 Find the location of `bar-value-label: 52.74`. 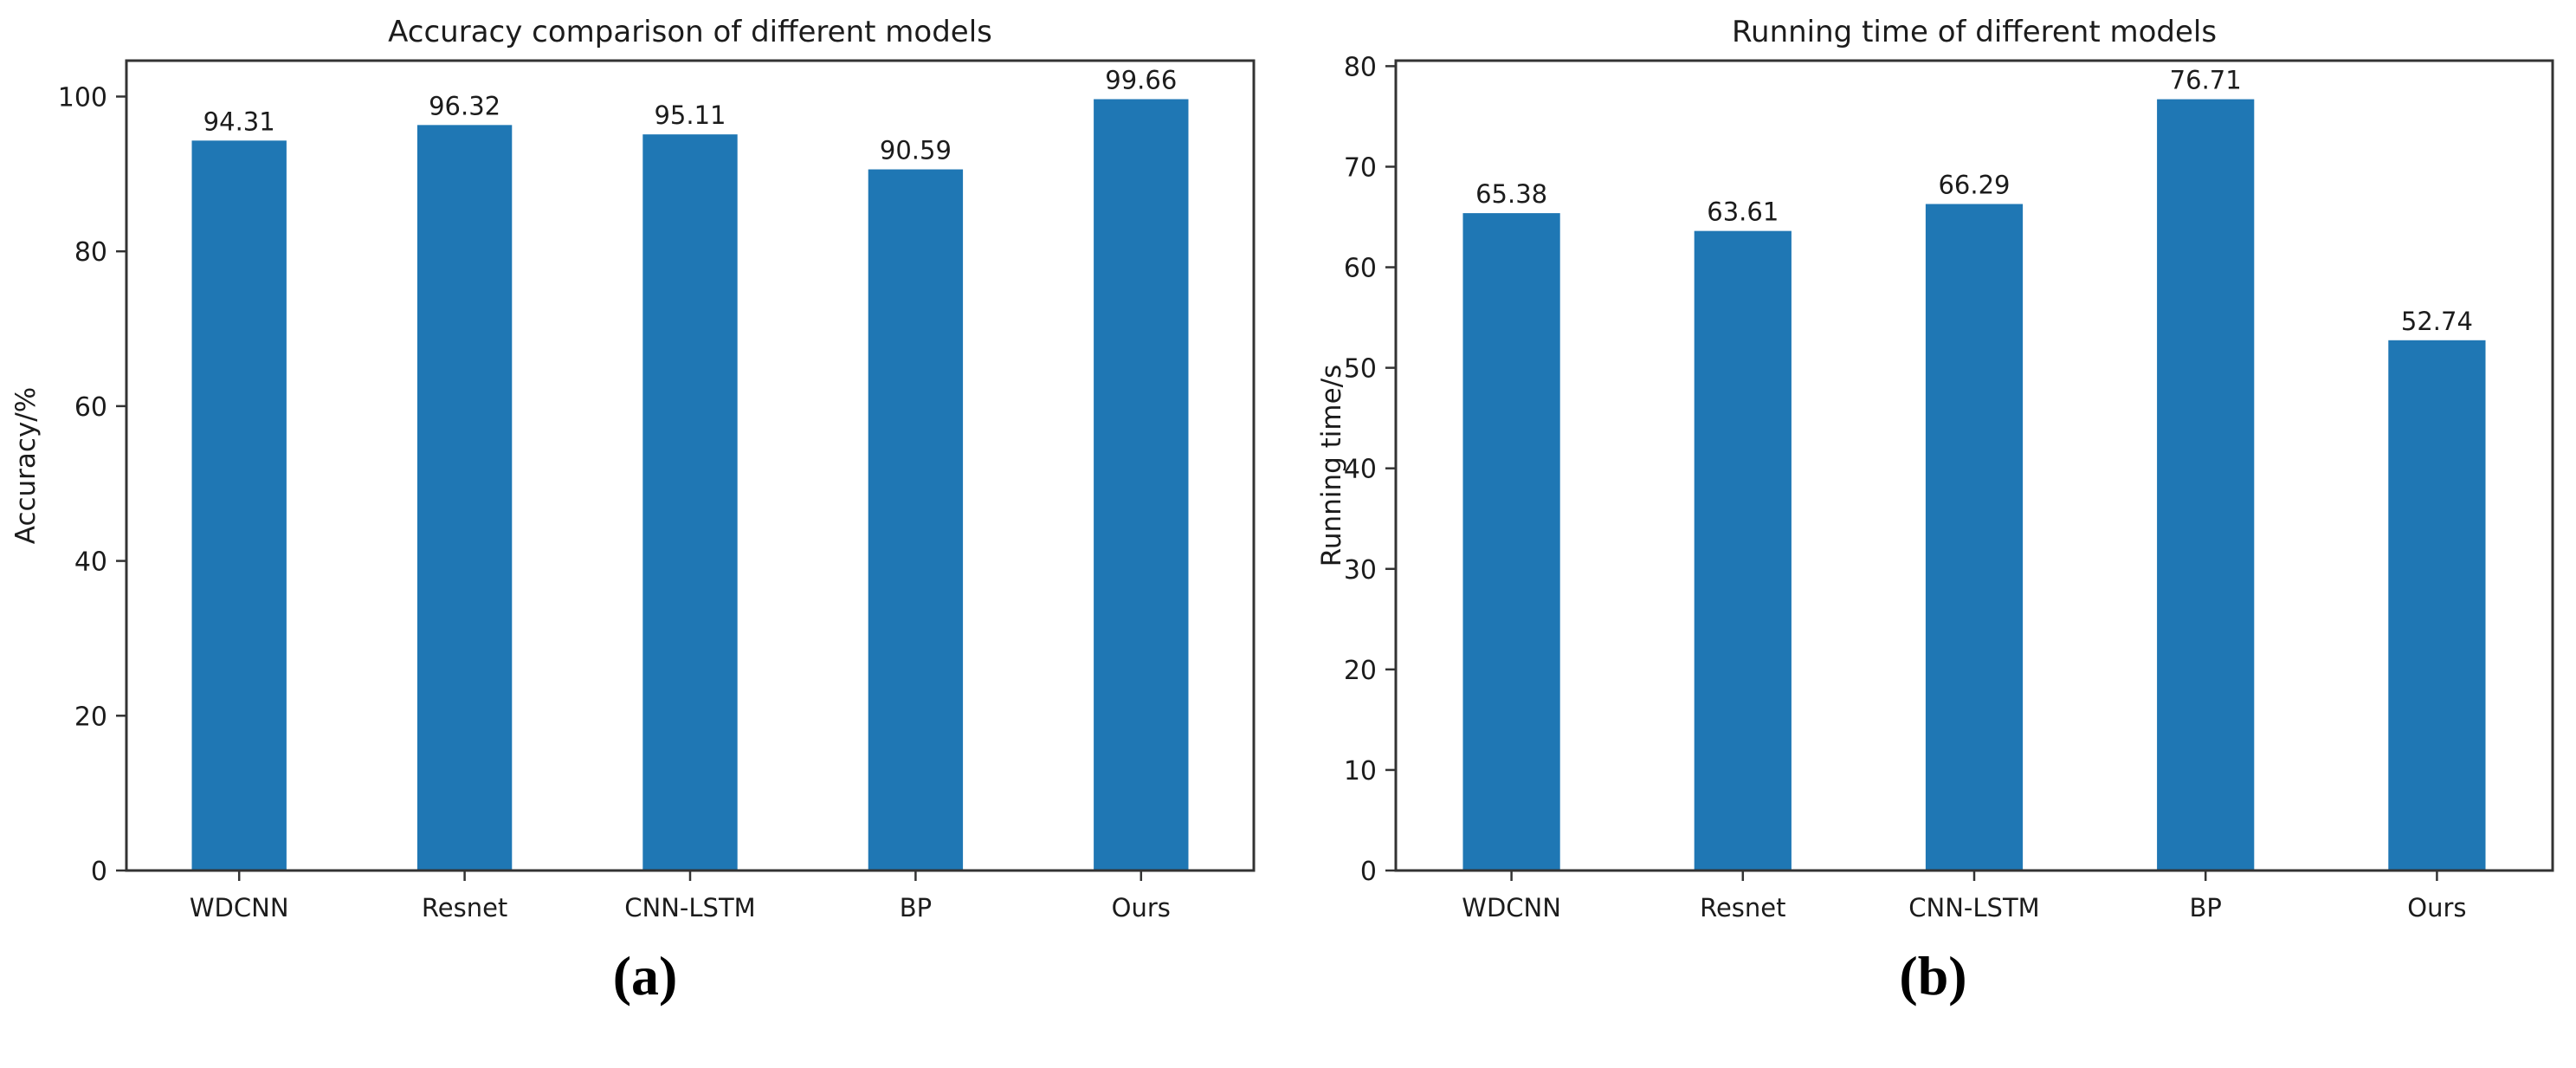

bar-value-label: 52.74 is located at coordinates (2437, 322).